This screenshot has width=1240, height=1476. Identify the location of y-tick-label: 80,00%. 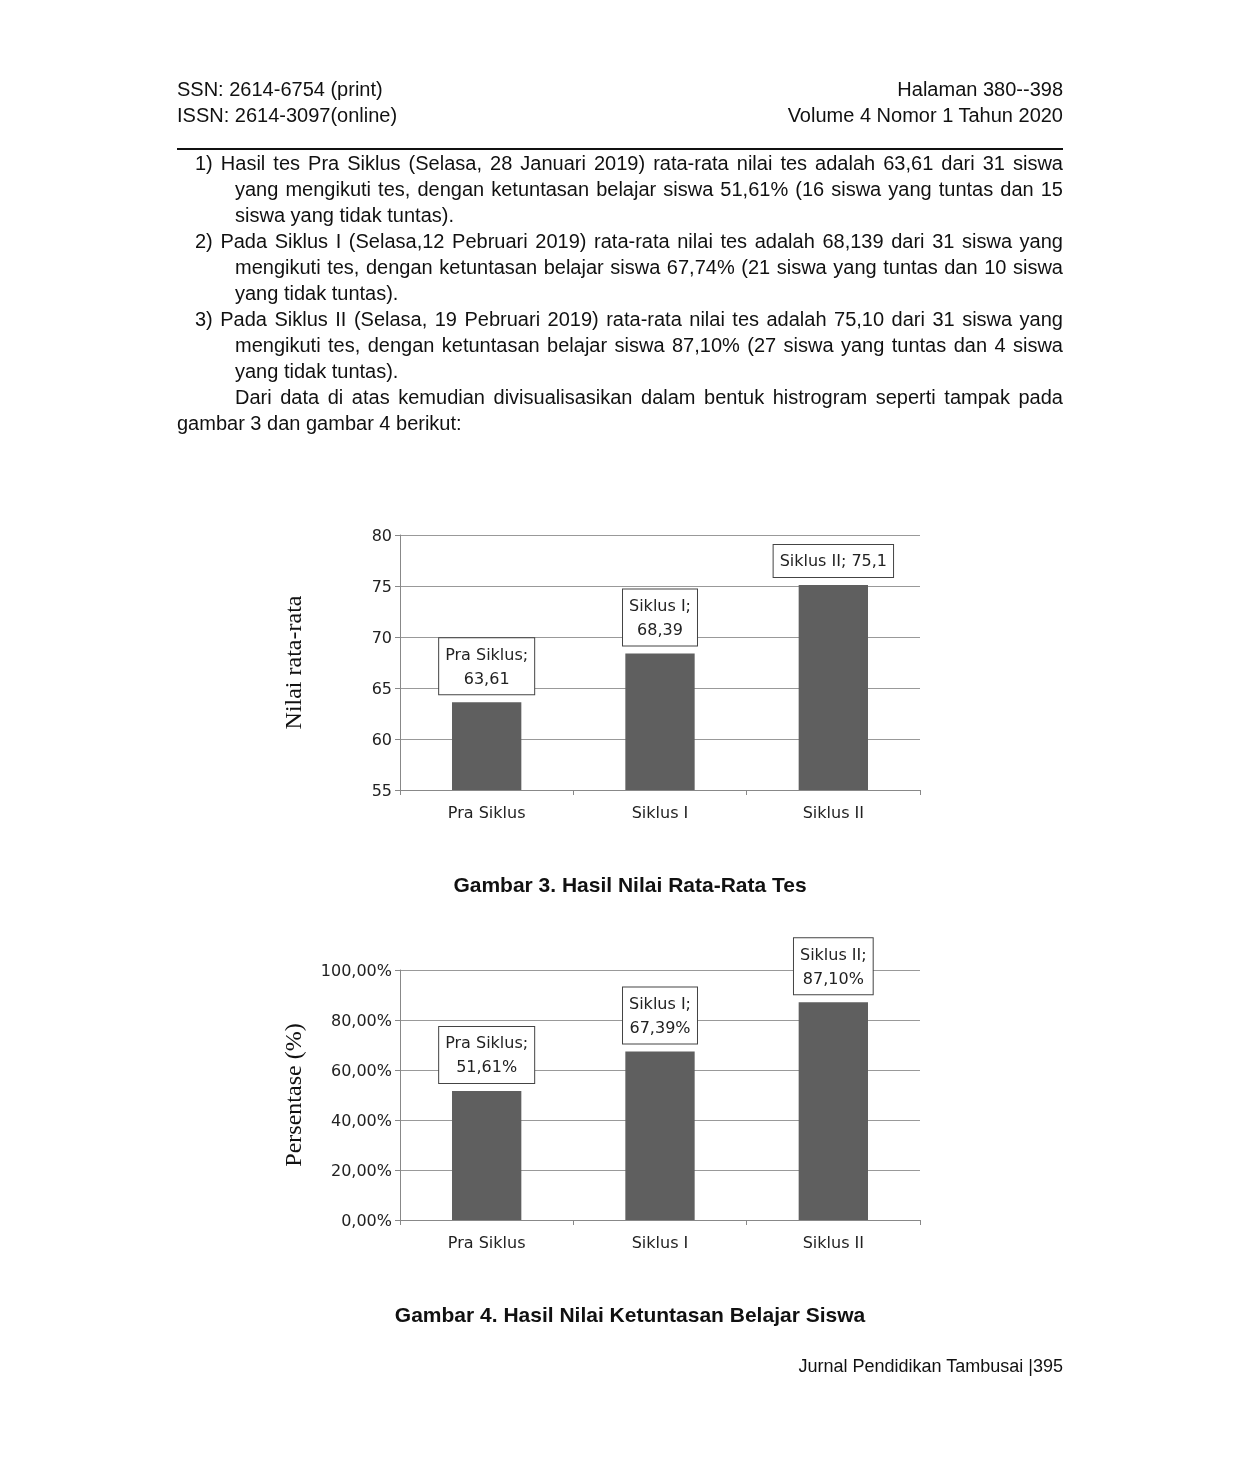
(361, 1020).